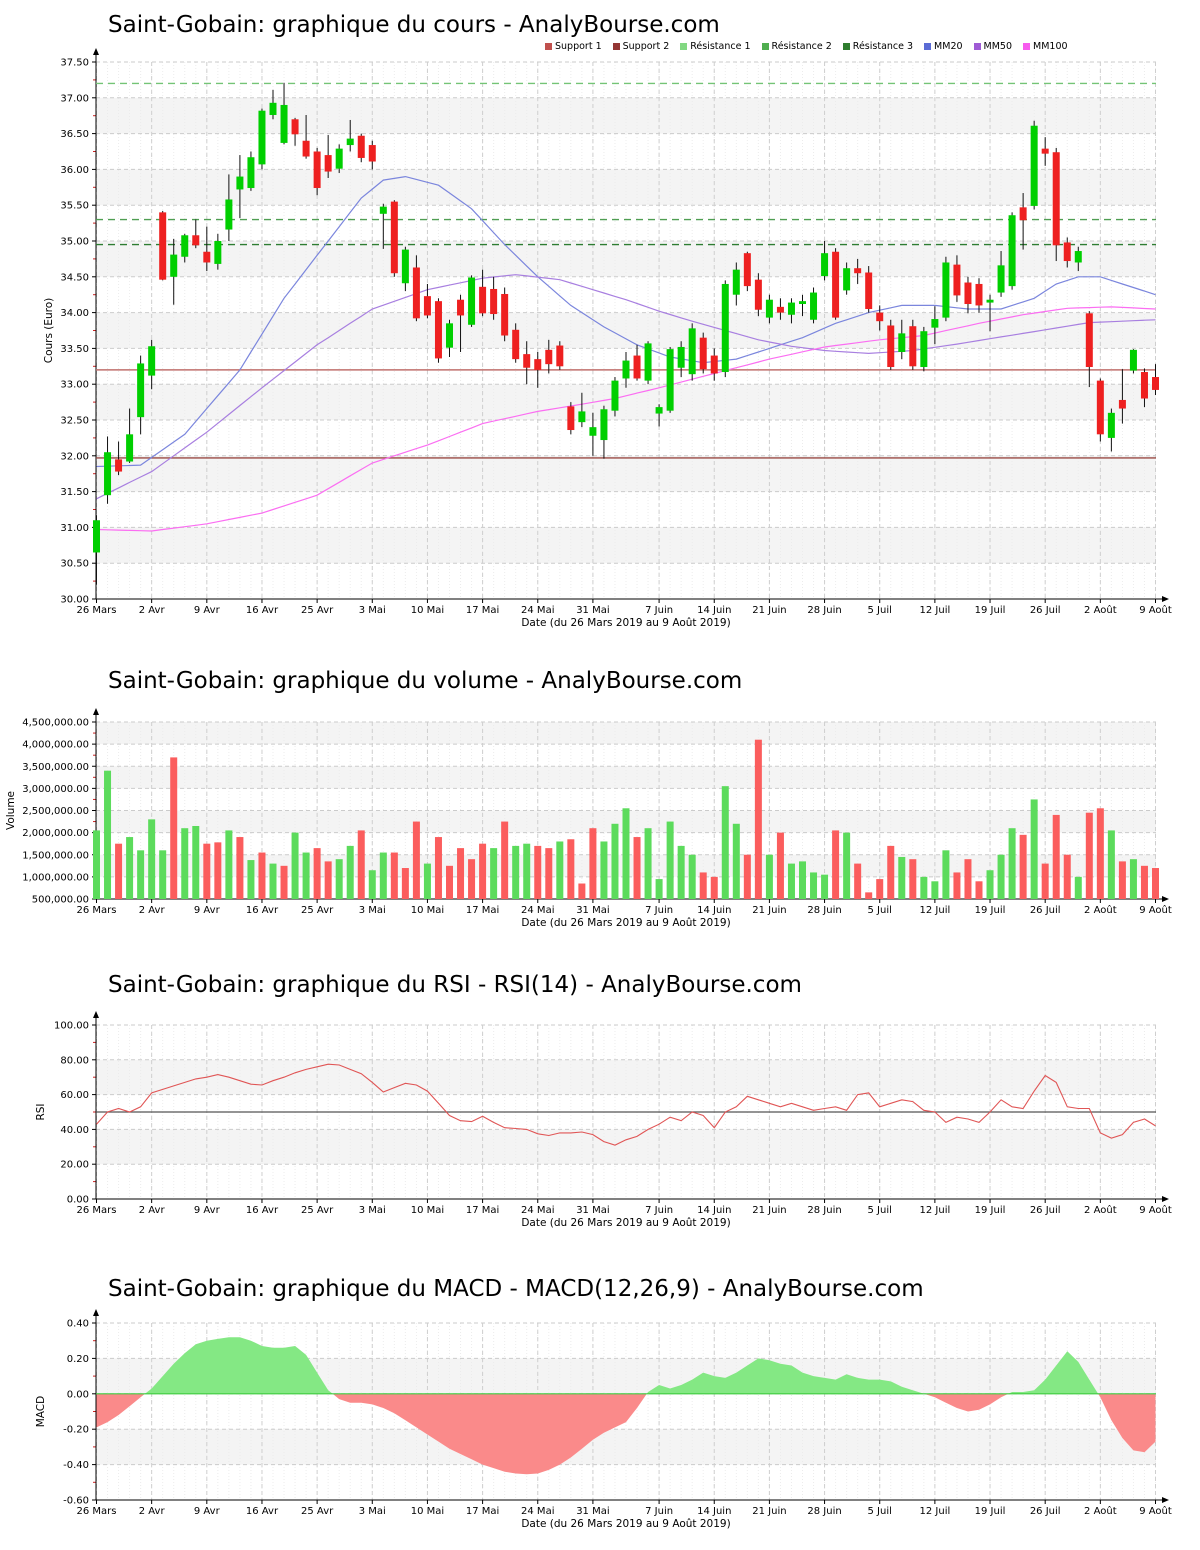 Image resolution: width=1200 pixels, height=1550 pixels. What do you see at coordinates (78, 1359) in the screenshot?
I see `svg-text: 0.20` at bounding box center [78, 1359].